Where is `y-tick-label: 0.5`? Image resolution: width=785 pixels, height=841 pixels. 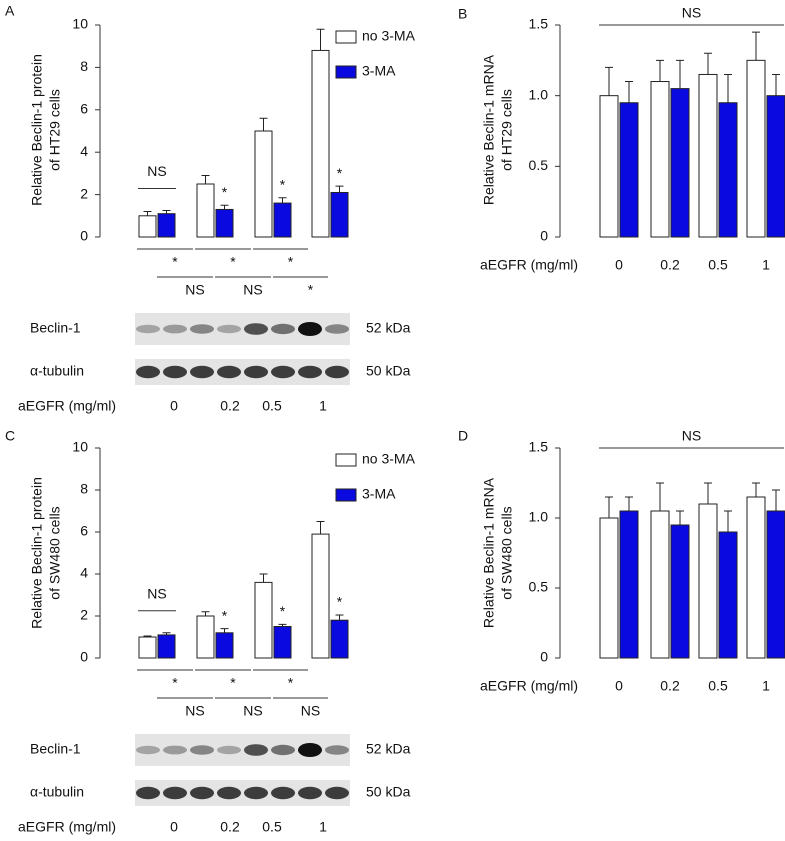
y-tick-label: 0.5 is located at coordinates (539, 165).